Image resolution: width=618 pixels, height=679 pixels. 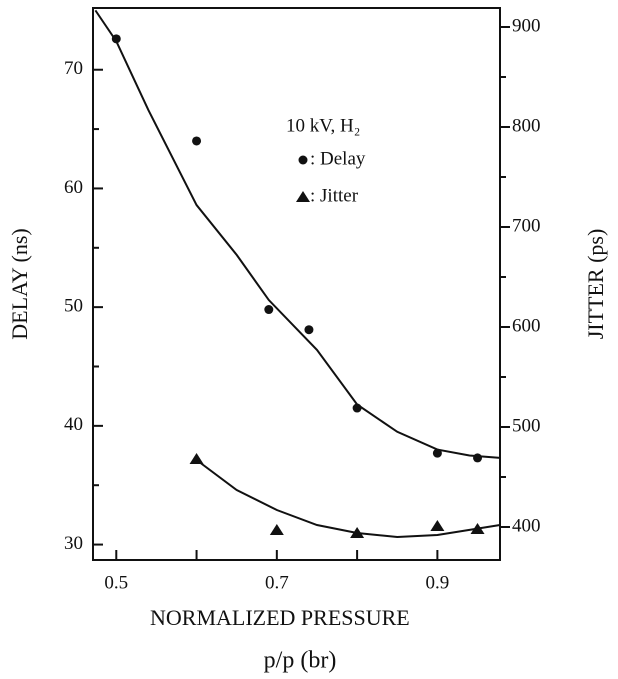 I want to click on y2-axis-label: JITTER (ps), so click(x=595, y=284).